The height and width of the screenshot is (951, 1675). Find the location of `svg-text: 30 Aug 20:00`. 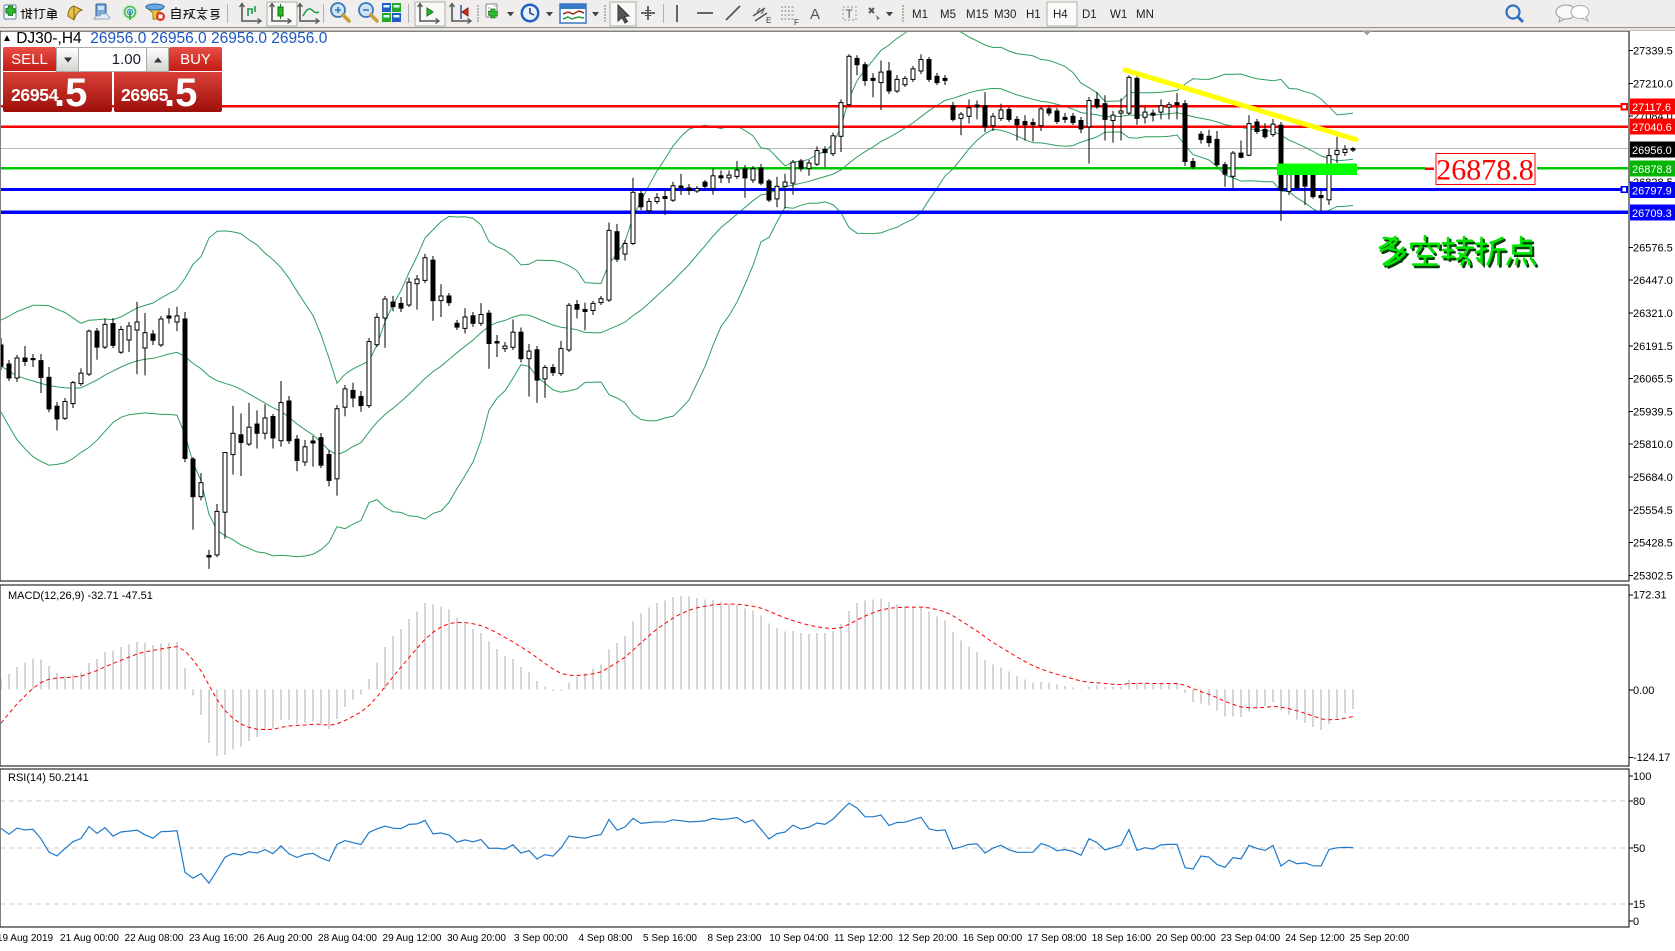

svg-text: 30 Aug 20:00 is located at coordinates (476, 938).